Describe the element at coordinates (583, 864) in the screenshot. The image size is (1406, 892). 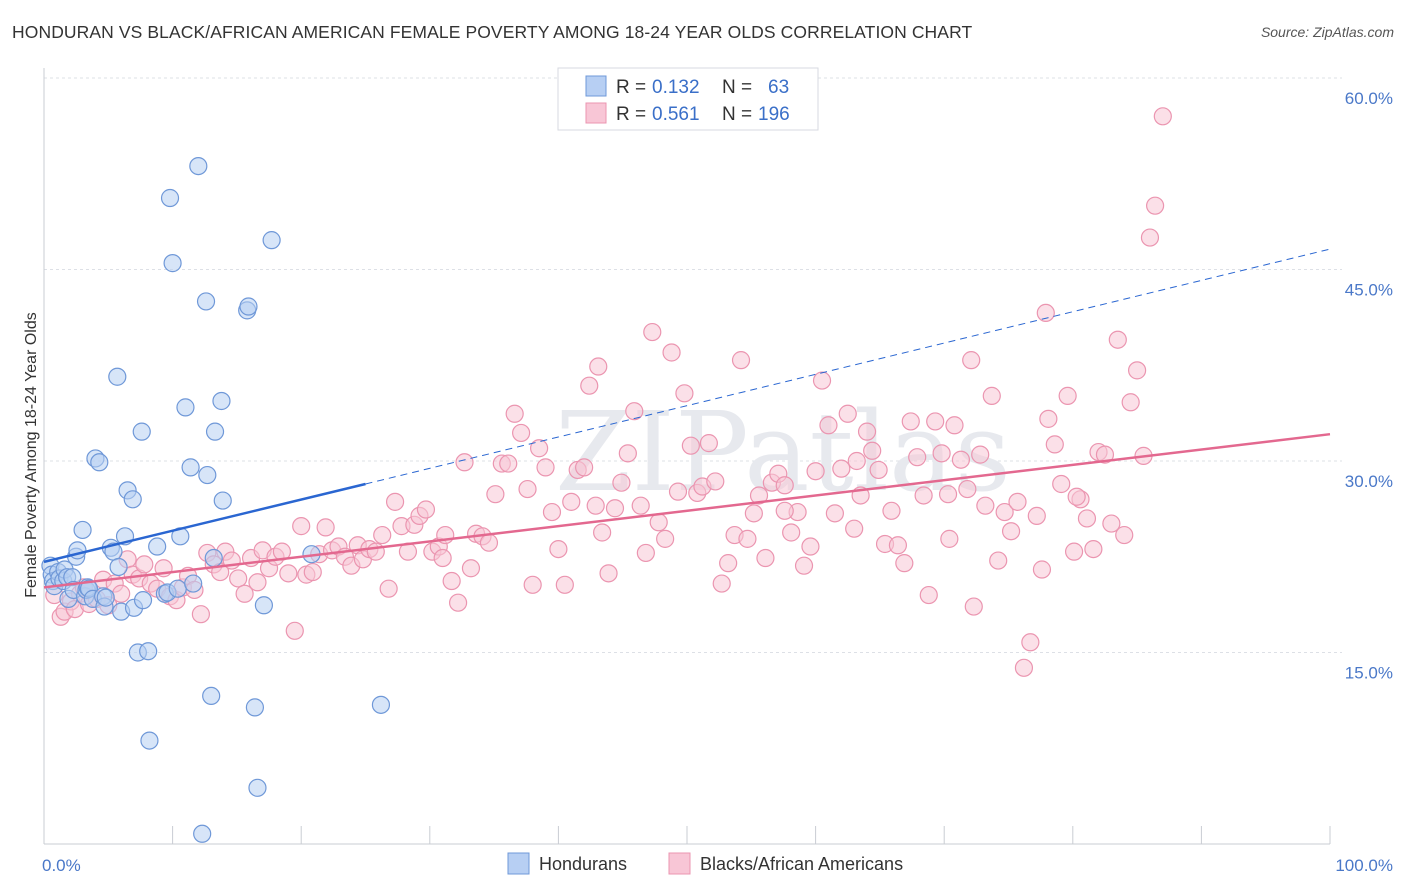
I see `bottom-legend-hondurans: Hondurans` at that location.